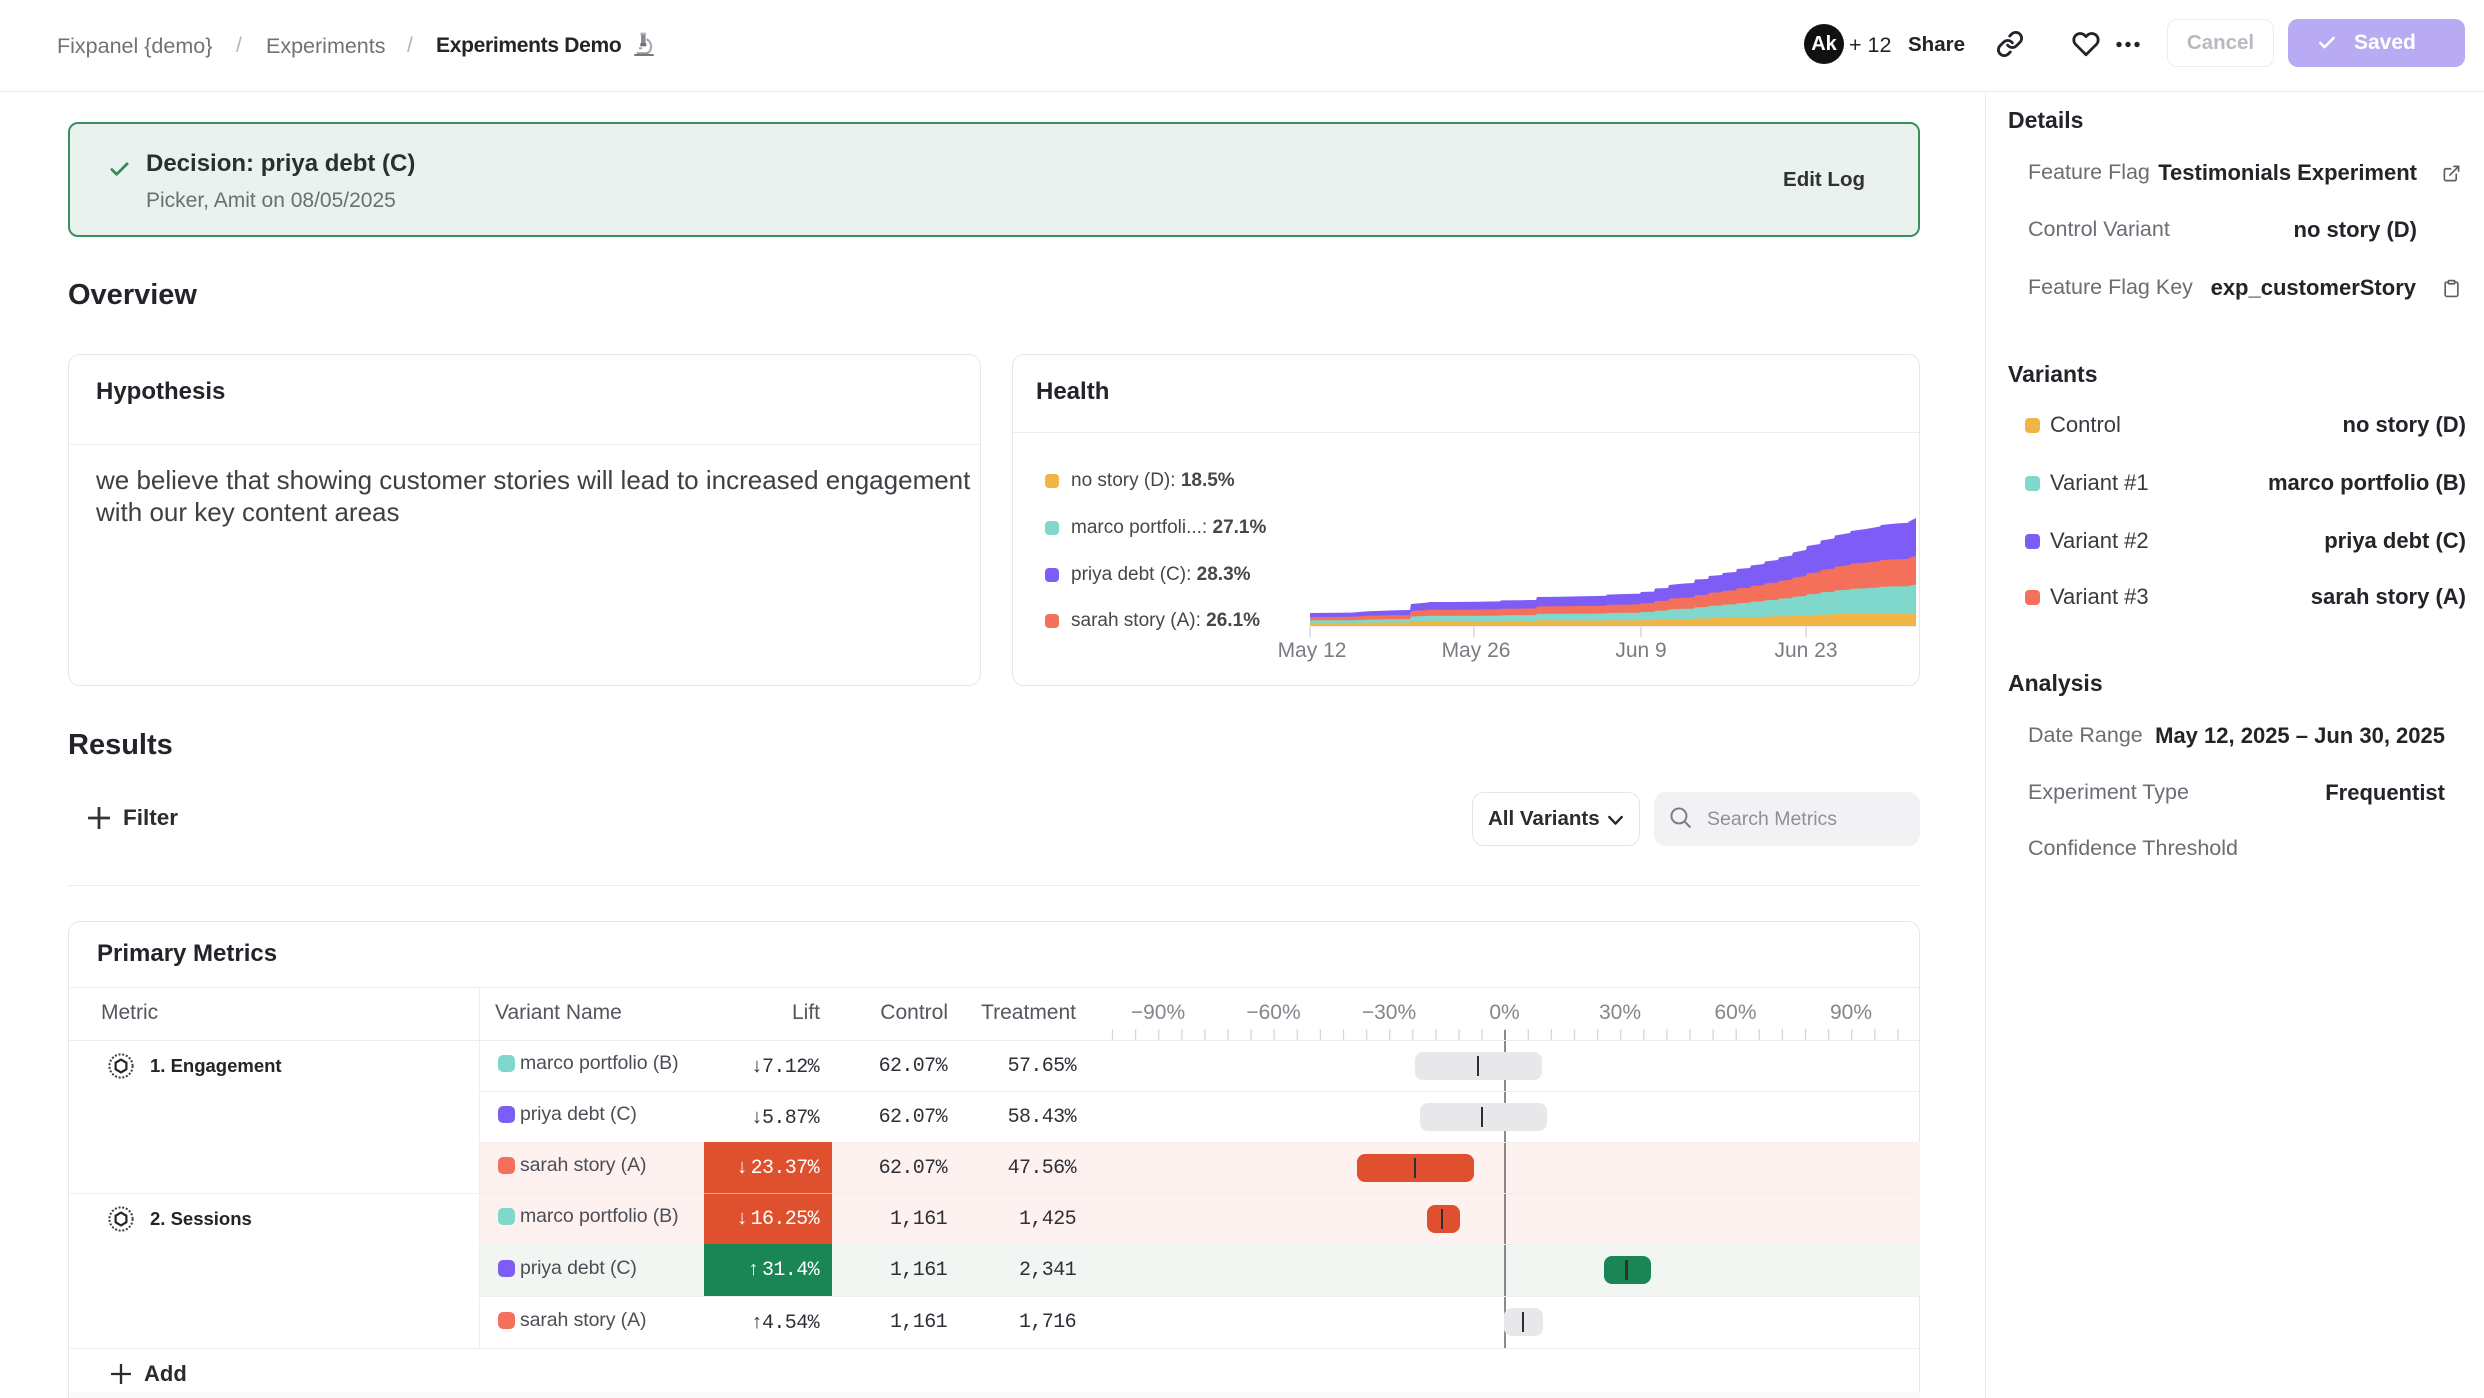 This screenshot has width=2484, height=1398. Describe the element at coordinates (1312, 650) in the screenshot. I see `svg-text: May 12` at that location.